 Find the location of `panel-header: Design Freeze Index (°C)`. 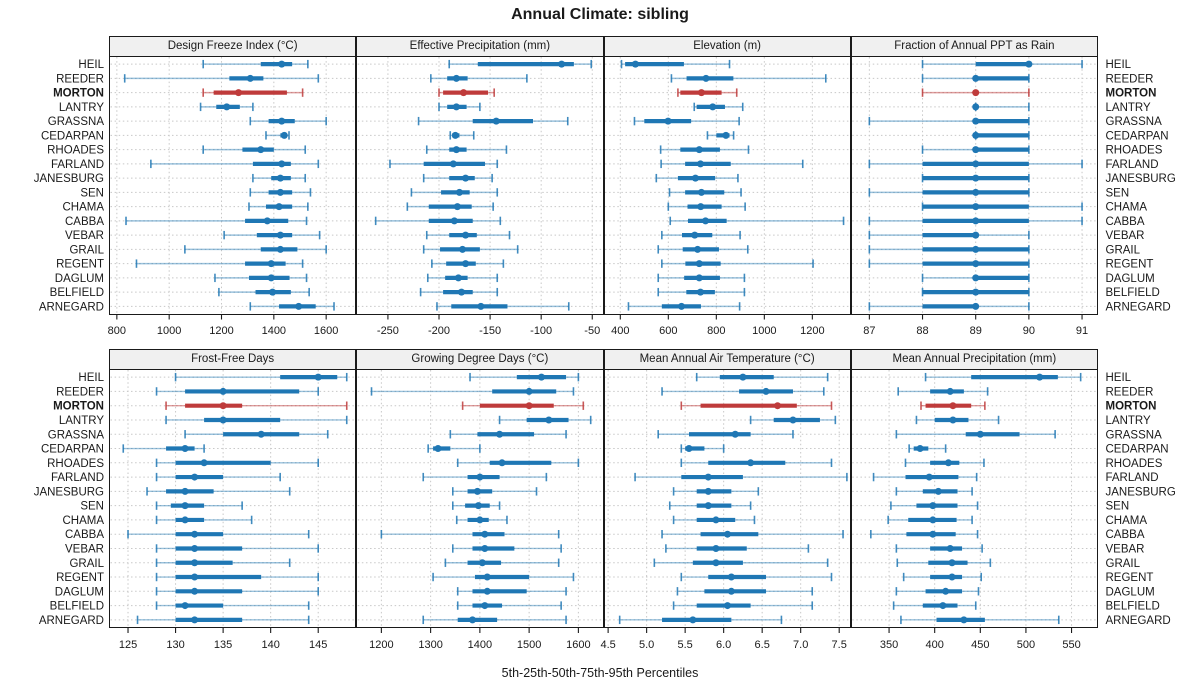

panel-header: Design Freeze Index (°C) is located at coordinates (233, 47).